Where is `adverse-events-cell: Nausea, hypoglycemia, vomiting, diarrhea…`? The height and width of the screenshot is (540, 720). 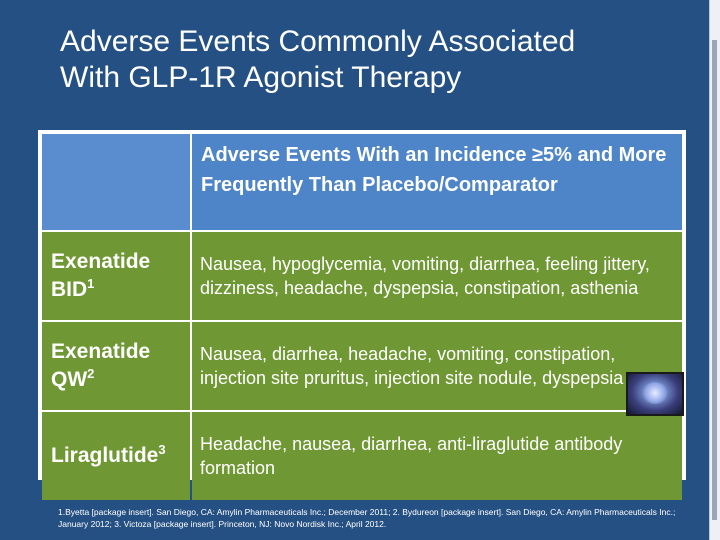
adverse-events-cell: Nausea, hypoglycemia, vomiting, diarrhea… is located at coordinates (437, 276).